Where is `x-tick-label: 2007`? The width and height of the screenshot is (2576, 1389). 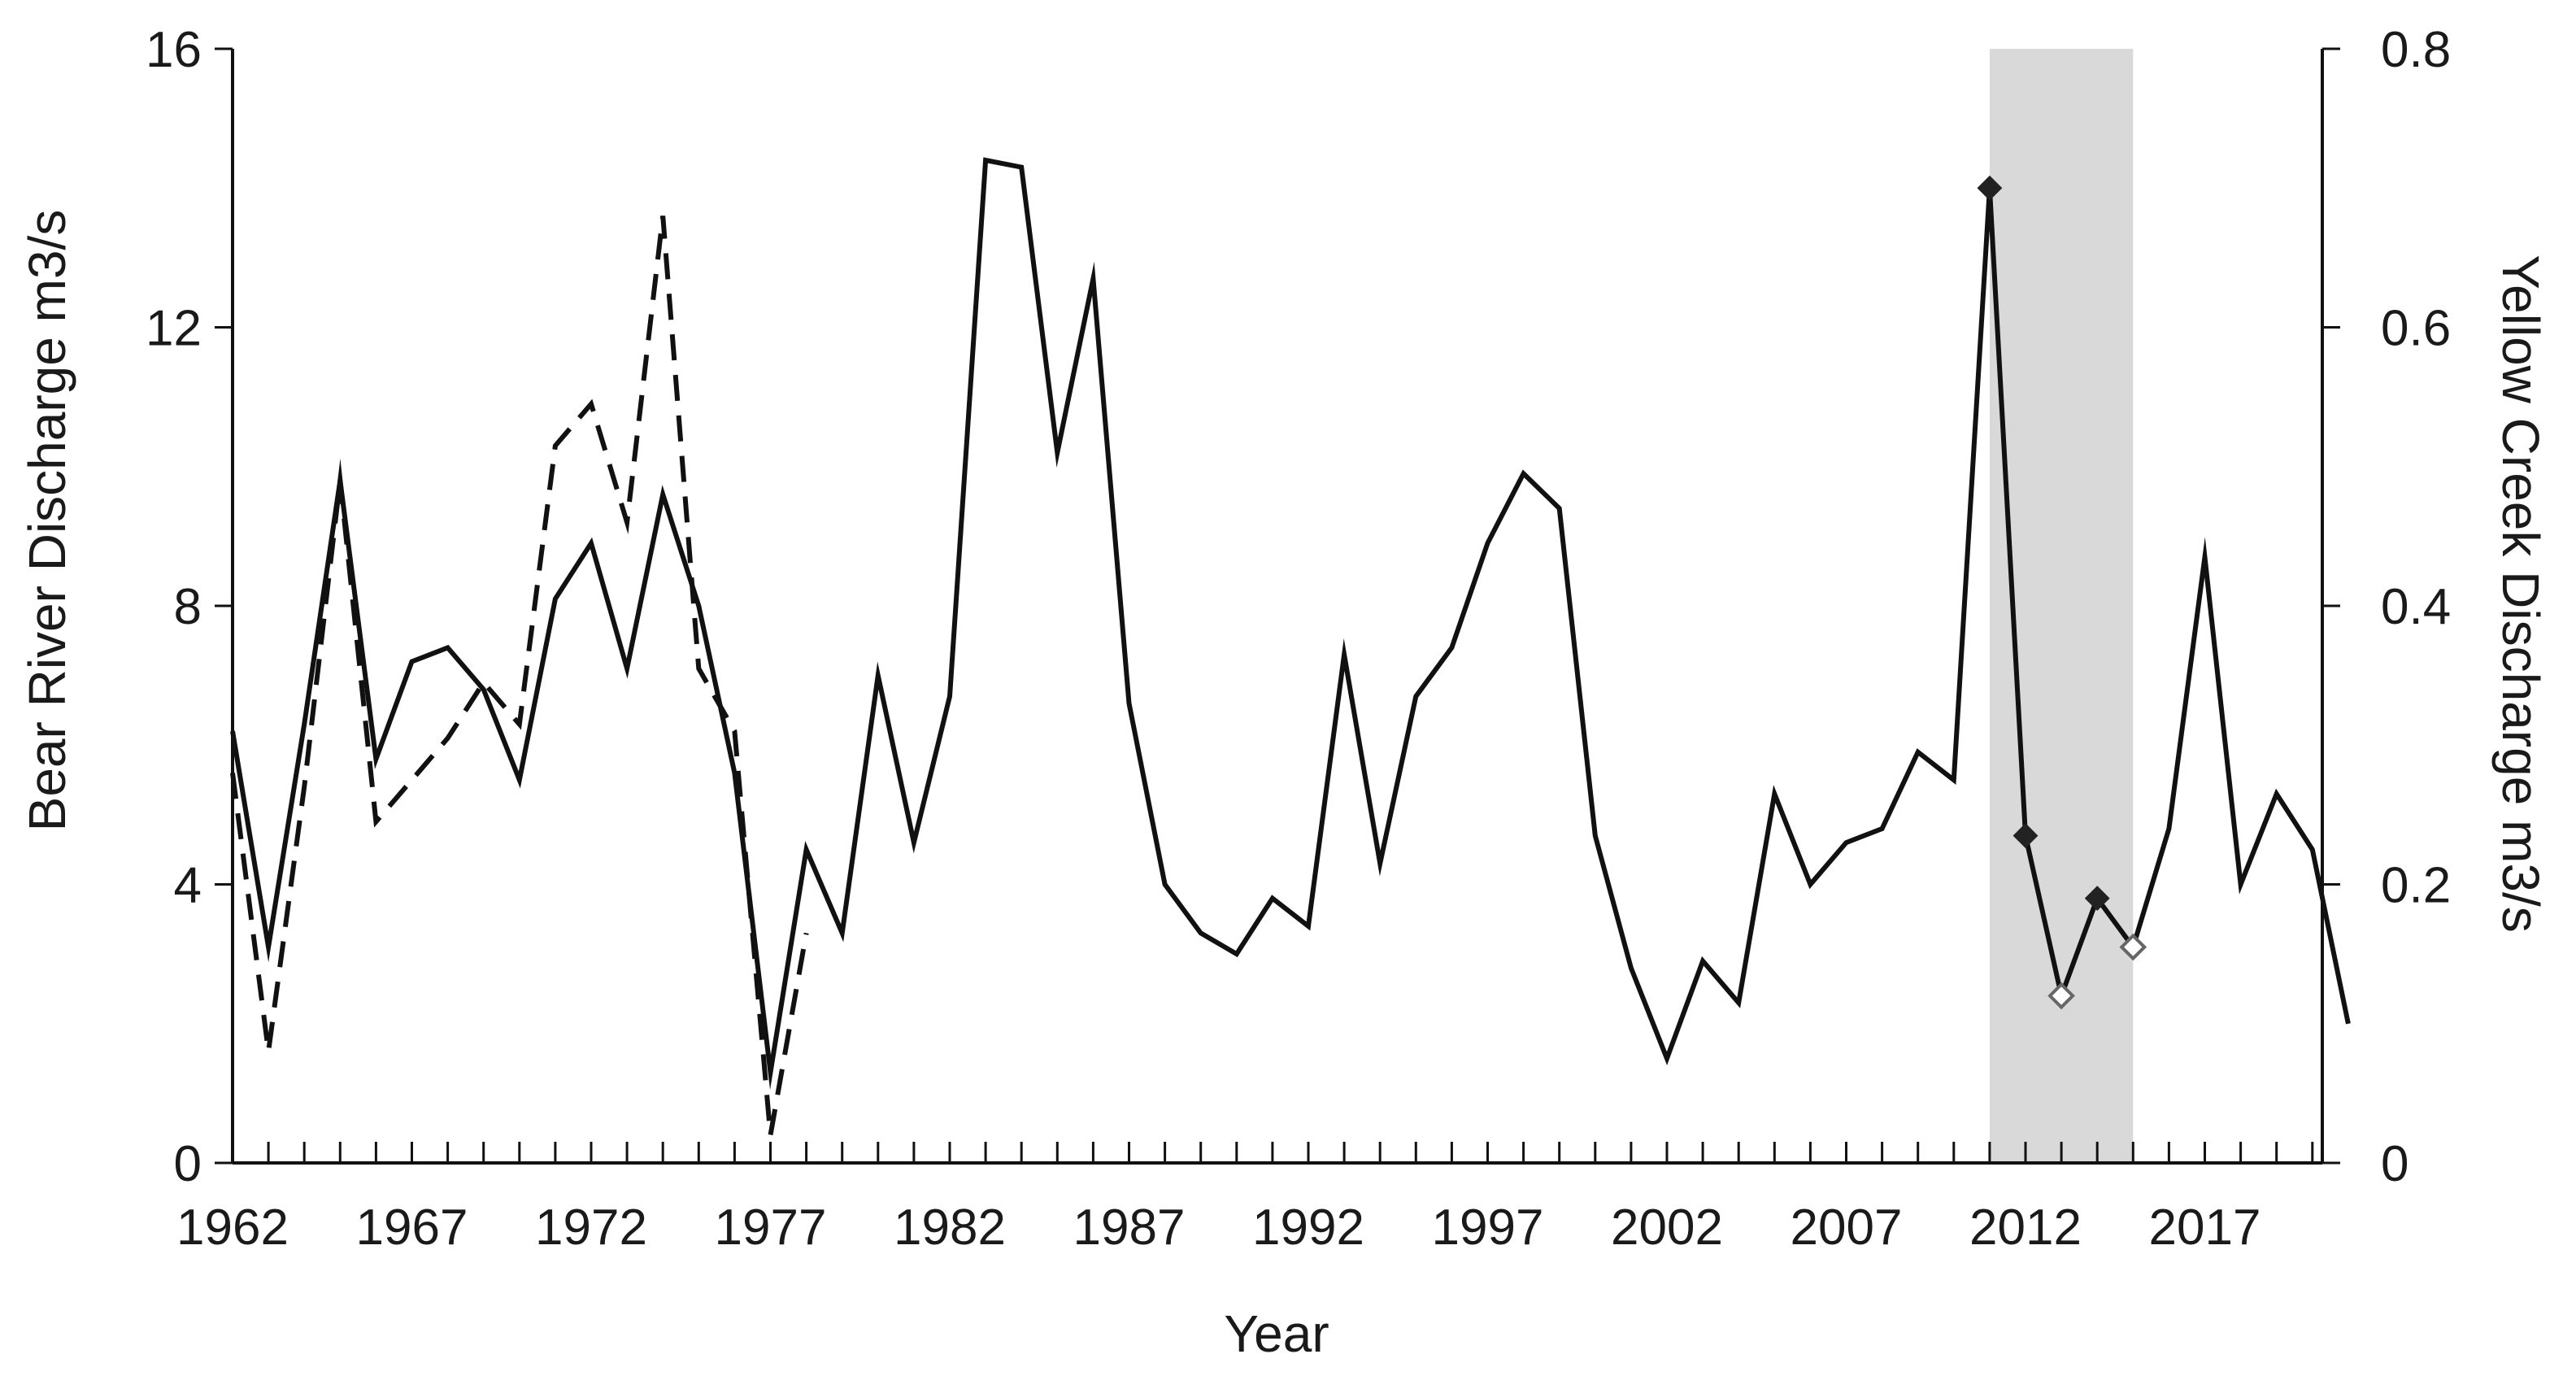 x-tick-label: 2007 is located at coordinates (1847, 1228).